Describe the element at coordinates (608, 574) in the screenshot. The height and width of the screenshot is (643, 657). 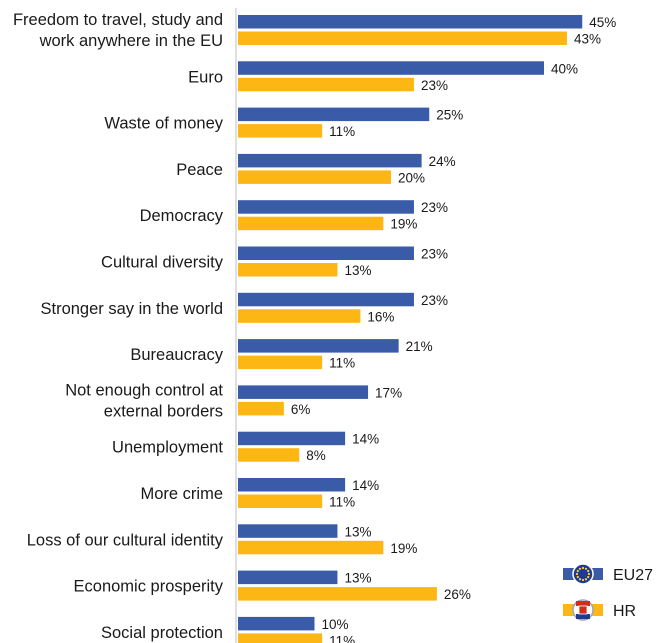
I see `legend-item-eu27: EU27` at that location.